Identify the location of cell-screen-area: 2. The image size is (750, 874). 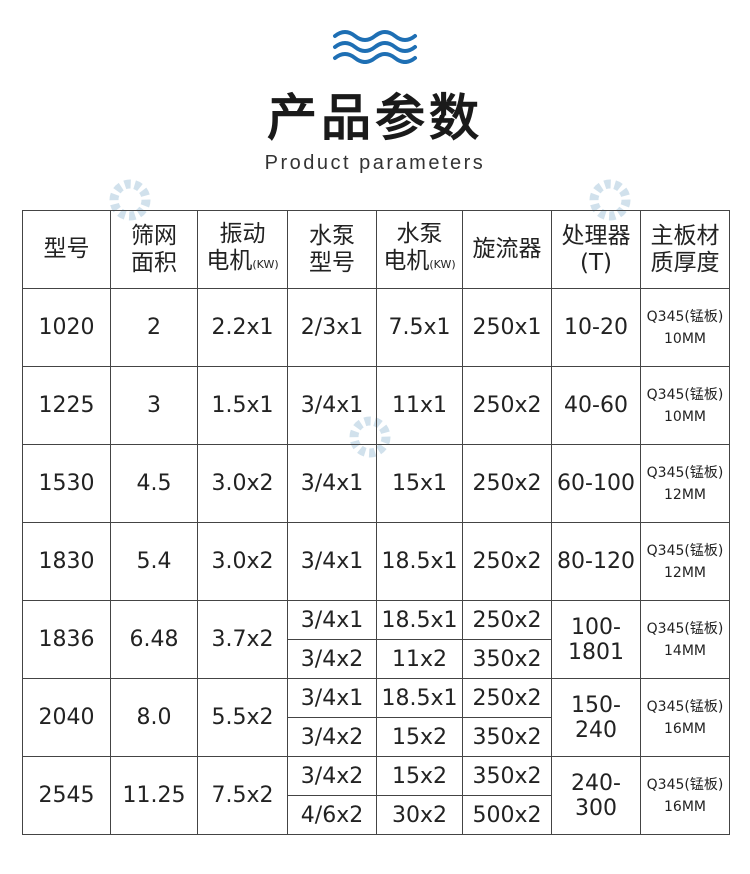
(154, 327).